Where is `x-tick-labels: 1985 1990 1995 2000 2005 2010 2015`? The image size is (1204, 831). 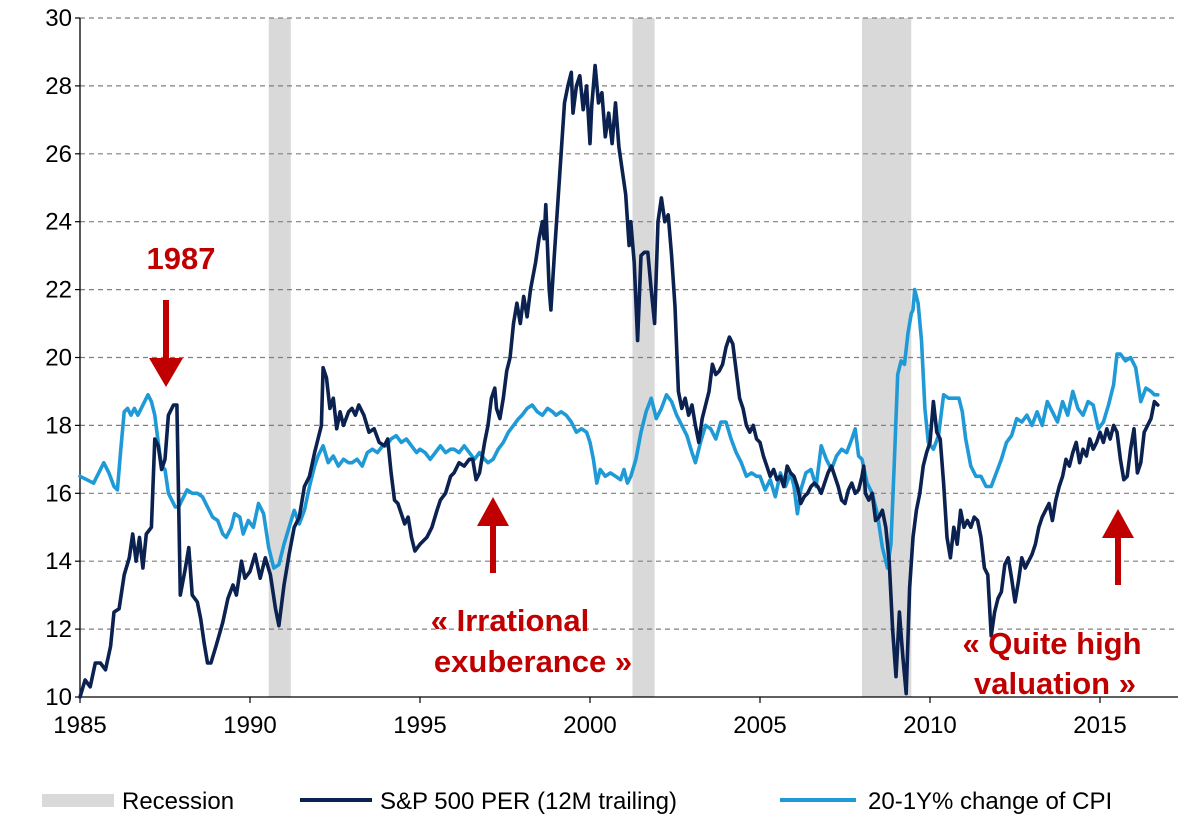 x-tick-labels: 1985 1990 1995 2000 2005 2010 2015 is located at coordinates (590, 718).